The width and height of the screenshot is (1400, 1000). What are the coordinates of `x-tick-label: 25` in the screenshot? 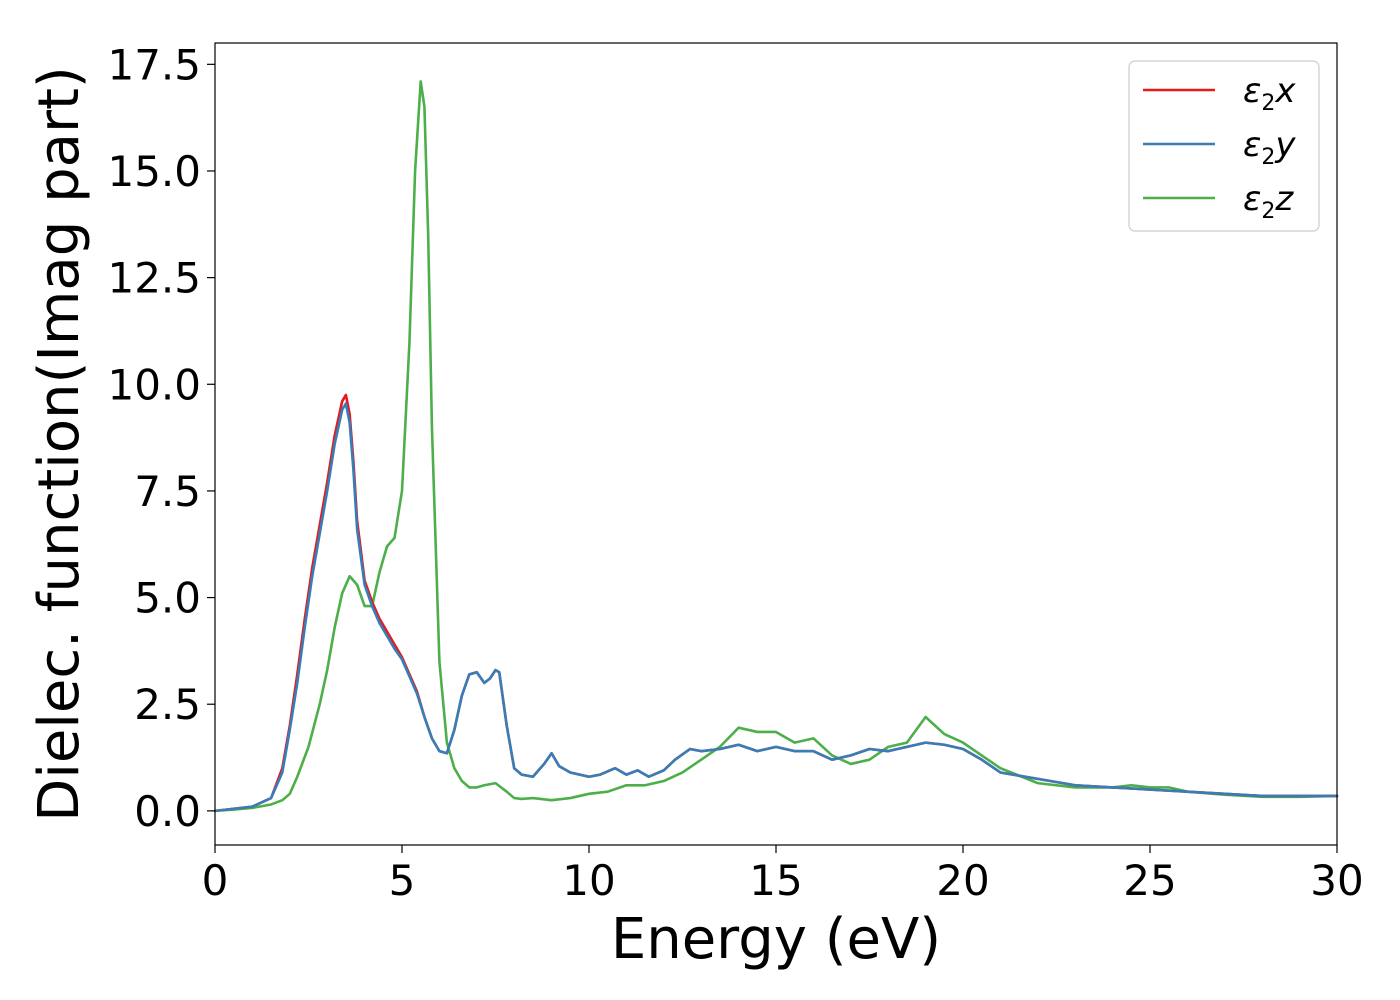 It's located at (1149, 880).